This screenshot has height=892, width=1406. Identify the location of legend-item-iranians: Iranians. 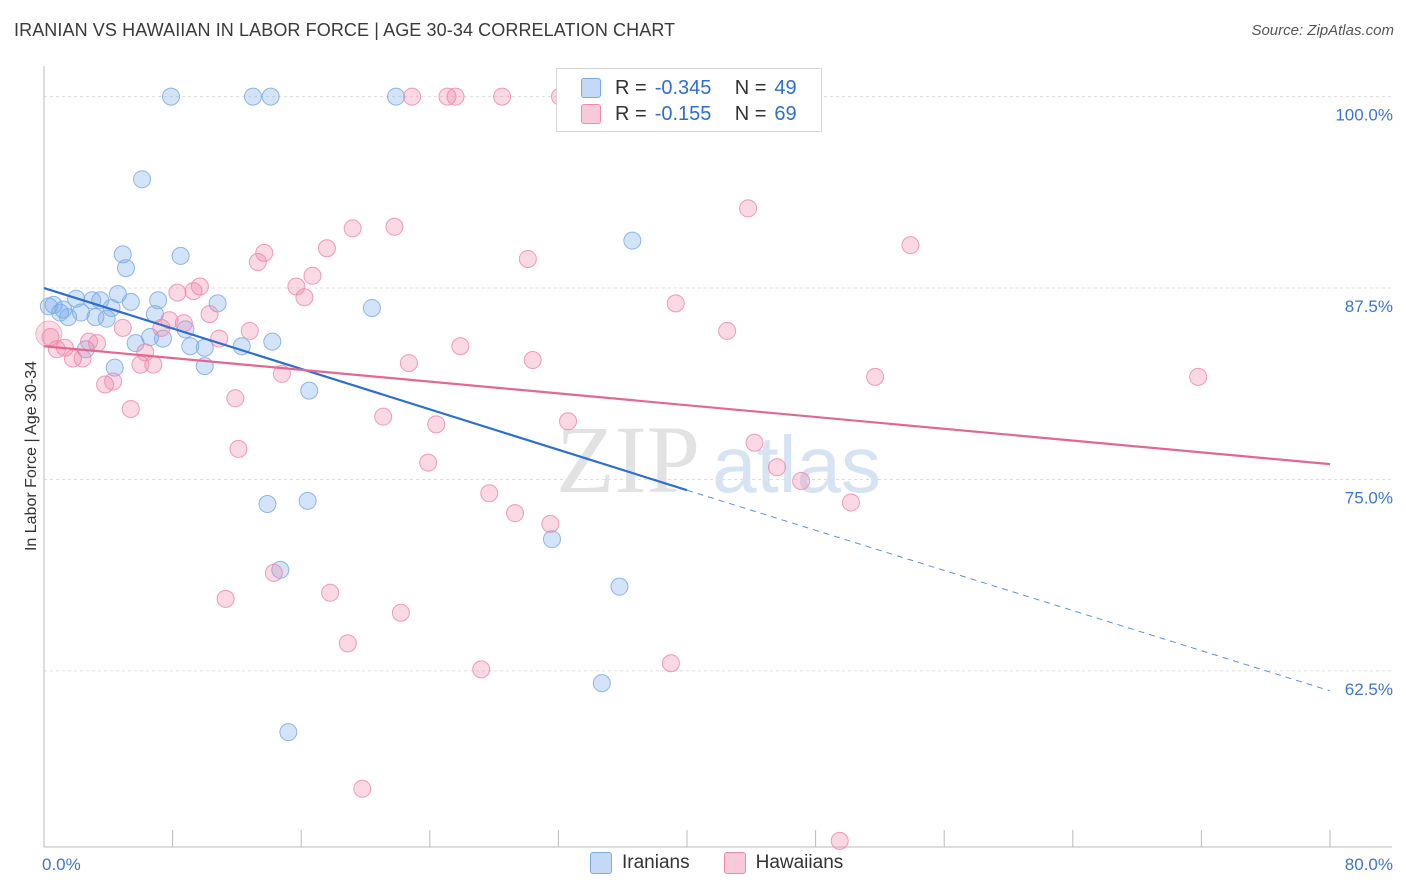
(640, 863).